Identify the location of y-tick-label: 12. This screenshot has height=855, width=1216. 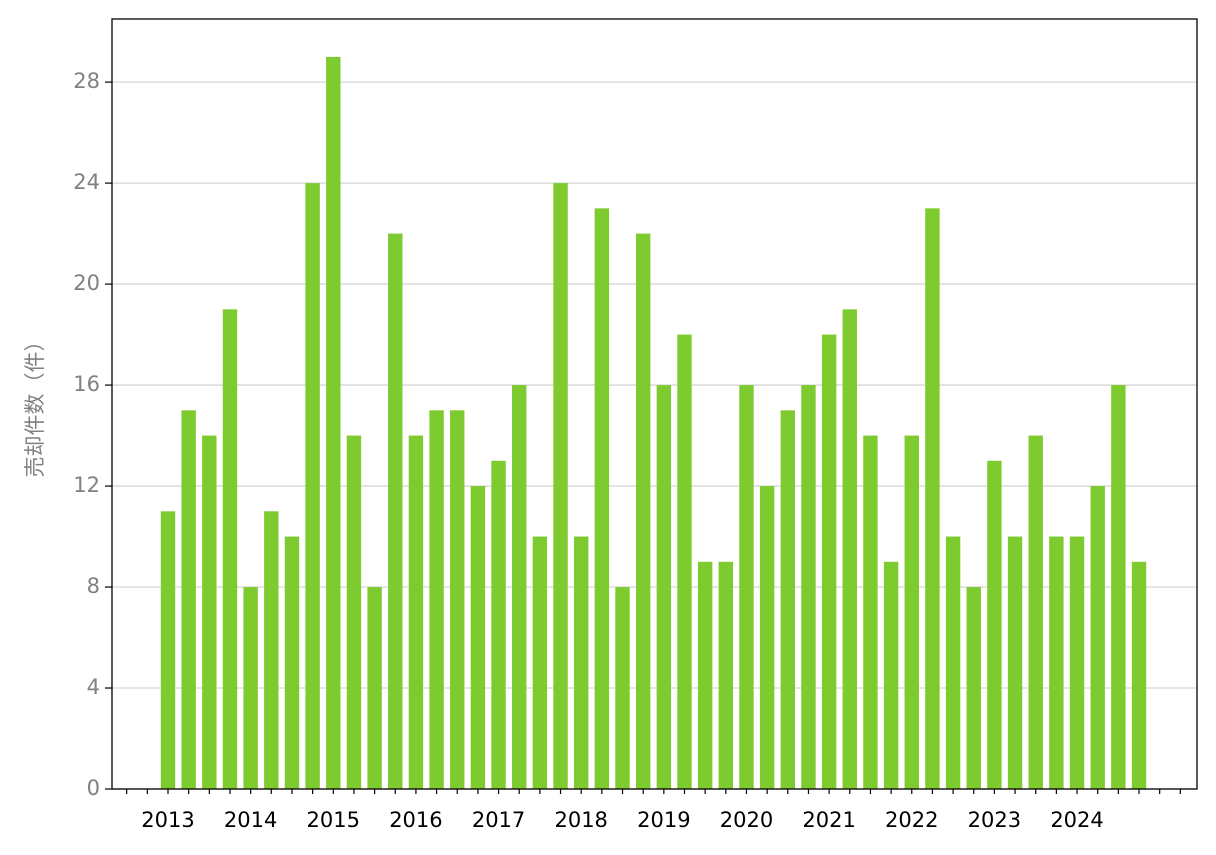
(86, 485).